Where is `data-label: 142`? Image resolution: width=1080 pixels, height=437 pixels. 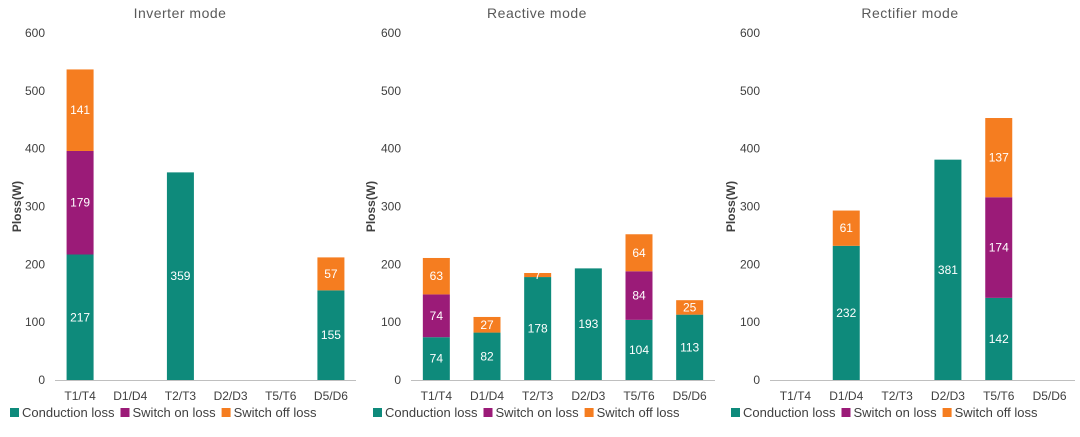 data-label: 142 is located at coordinates (999, 339).